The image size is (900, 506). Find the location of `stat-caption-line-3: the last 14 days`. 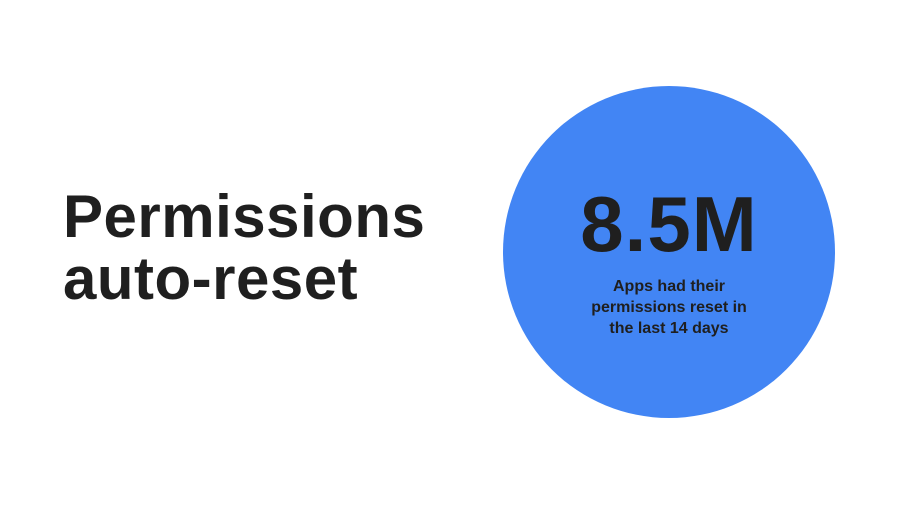

stat-caption-line-3: the last 14 days is located at coordinates (669, 328).